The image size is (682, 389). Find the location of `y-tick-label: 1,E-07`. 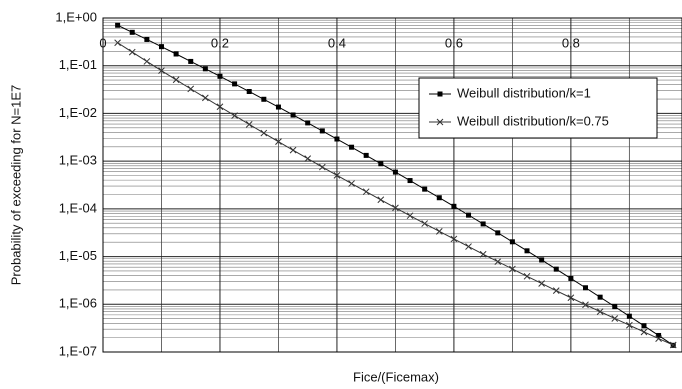

y-tick-label: 1,E-07 is located at coordinates (78, 350).